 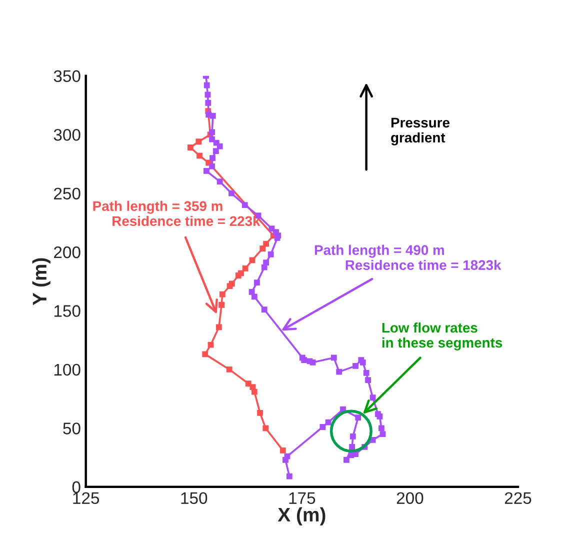 What do you see at coordinates (302, 498) in the screenshot?
I see `x-tick-label: 175` at bounding box center [302, 498].